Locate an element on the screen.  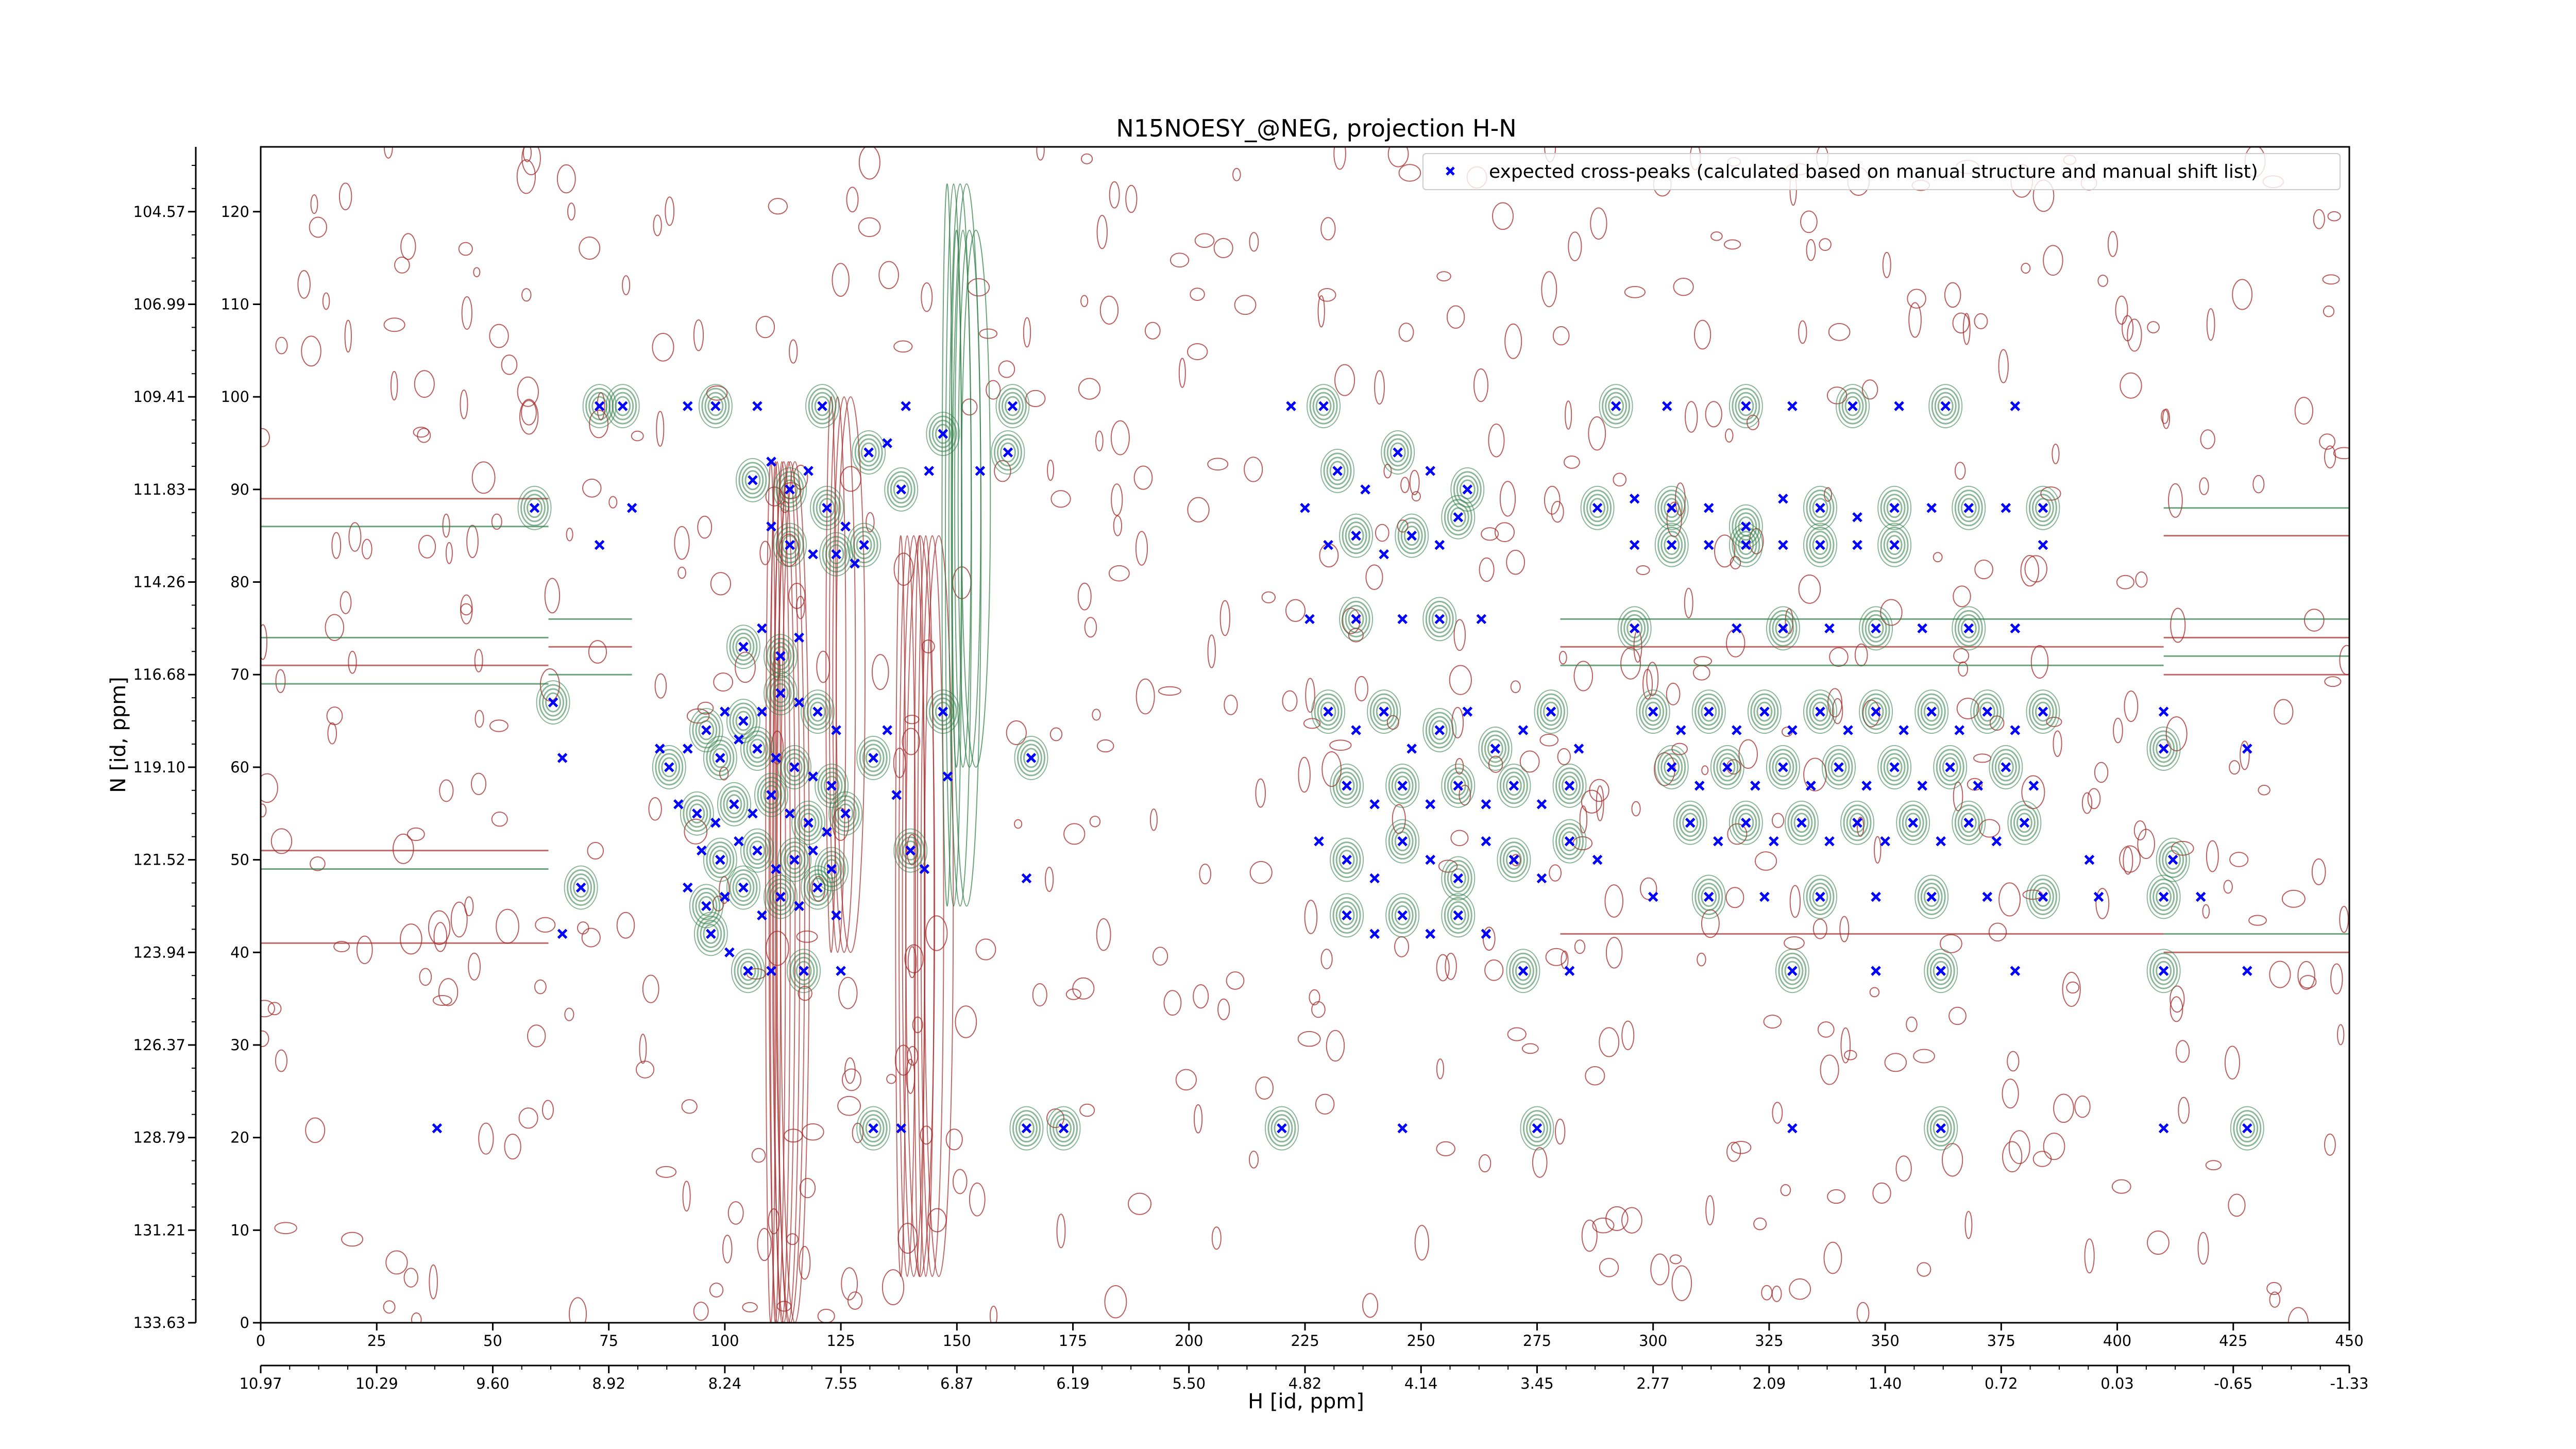
y-ppm-tick-label: 109.41 is located at coordinates (159, 397).